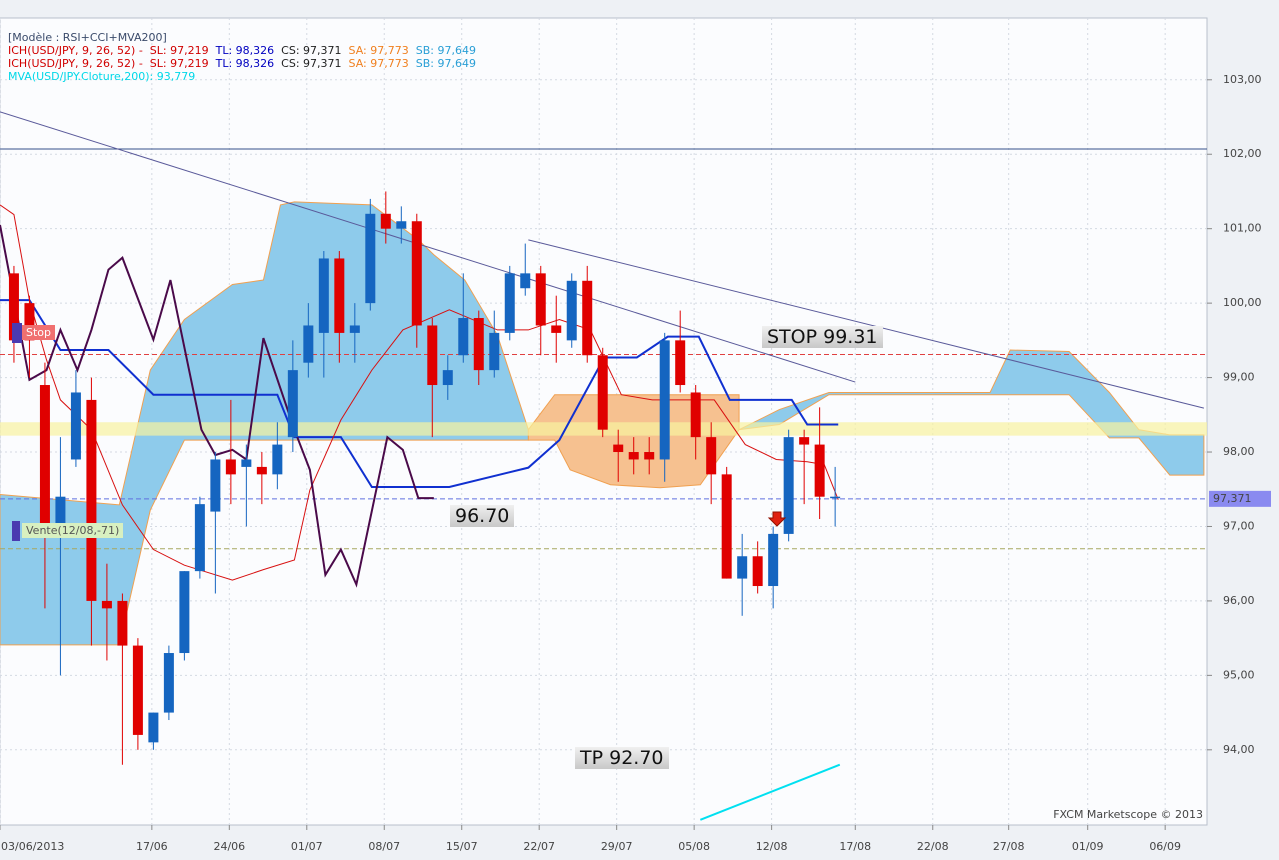 This screenshot has height=860, width=1279. I want to click on legend-text: SL: 97,219, so click(179, 63).